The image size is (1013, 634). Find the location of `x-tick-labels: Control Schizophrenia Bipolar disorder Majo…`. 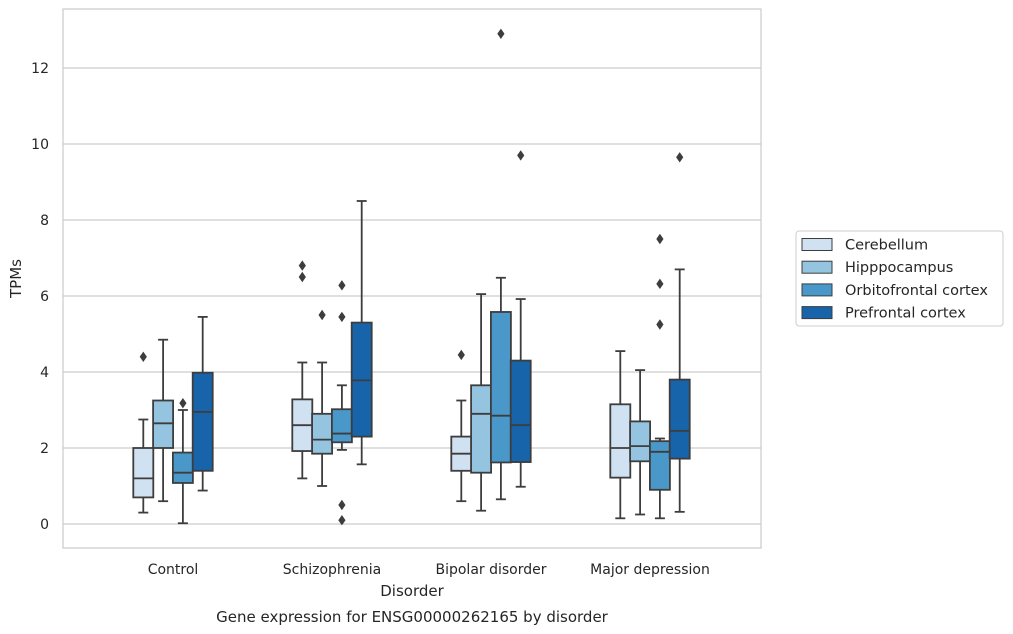

x-tick-labels: Control Schizophrenia Bipolar disorder Majo… is located at coordinates (429, 570).